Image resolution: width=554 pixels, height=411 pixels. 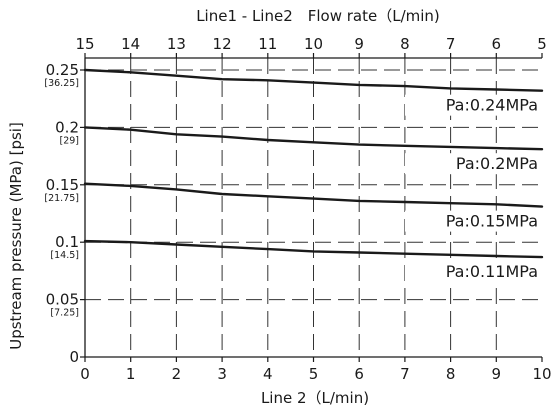 What do you see at coordinates (268, 374) in the screenshot?
I see `x-tick-label: 4` at bounding box center [268, 374].